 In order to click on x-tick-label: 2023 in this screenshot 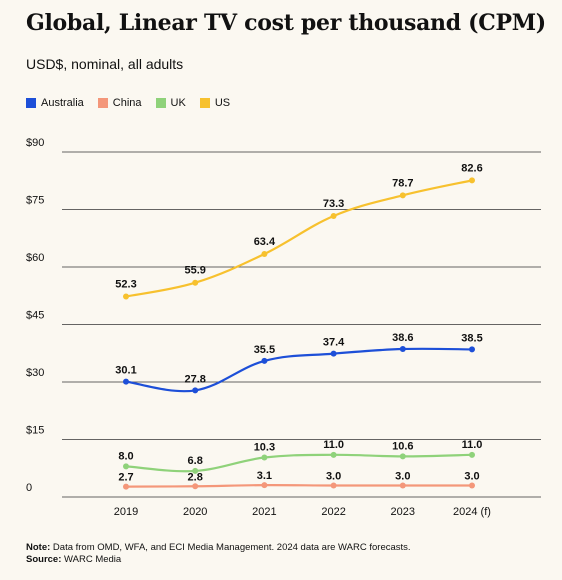, I will do `click(403, 512)`.